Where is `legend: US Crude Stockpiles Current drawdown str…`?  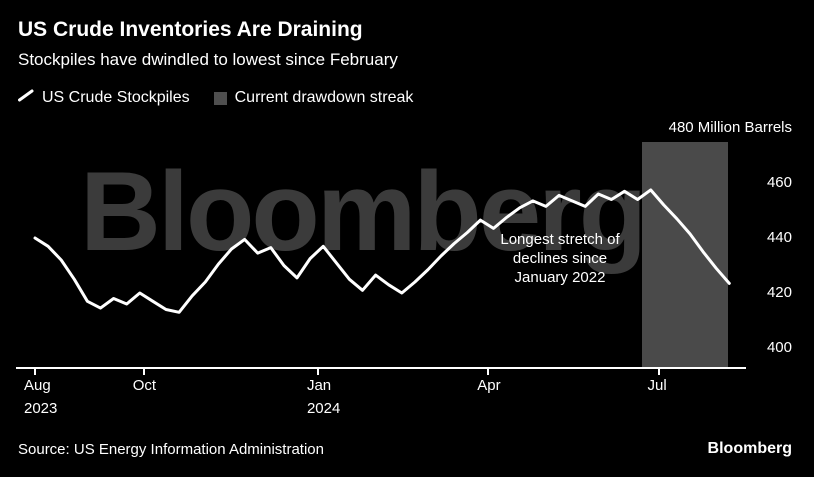
legend: US Crude Stockpiles Current drawdown str… is located at coordinates (215, 98).